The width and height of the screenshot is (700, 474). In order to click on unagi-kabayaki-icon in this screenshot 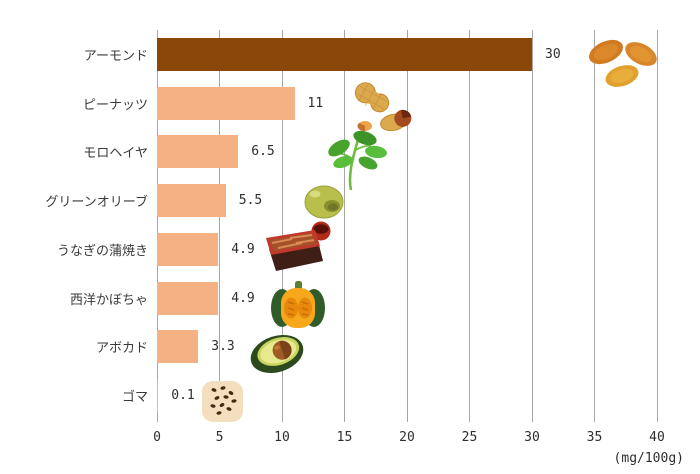, I will do `click(300, 247)`.